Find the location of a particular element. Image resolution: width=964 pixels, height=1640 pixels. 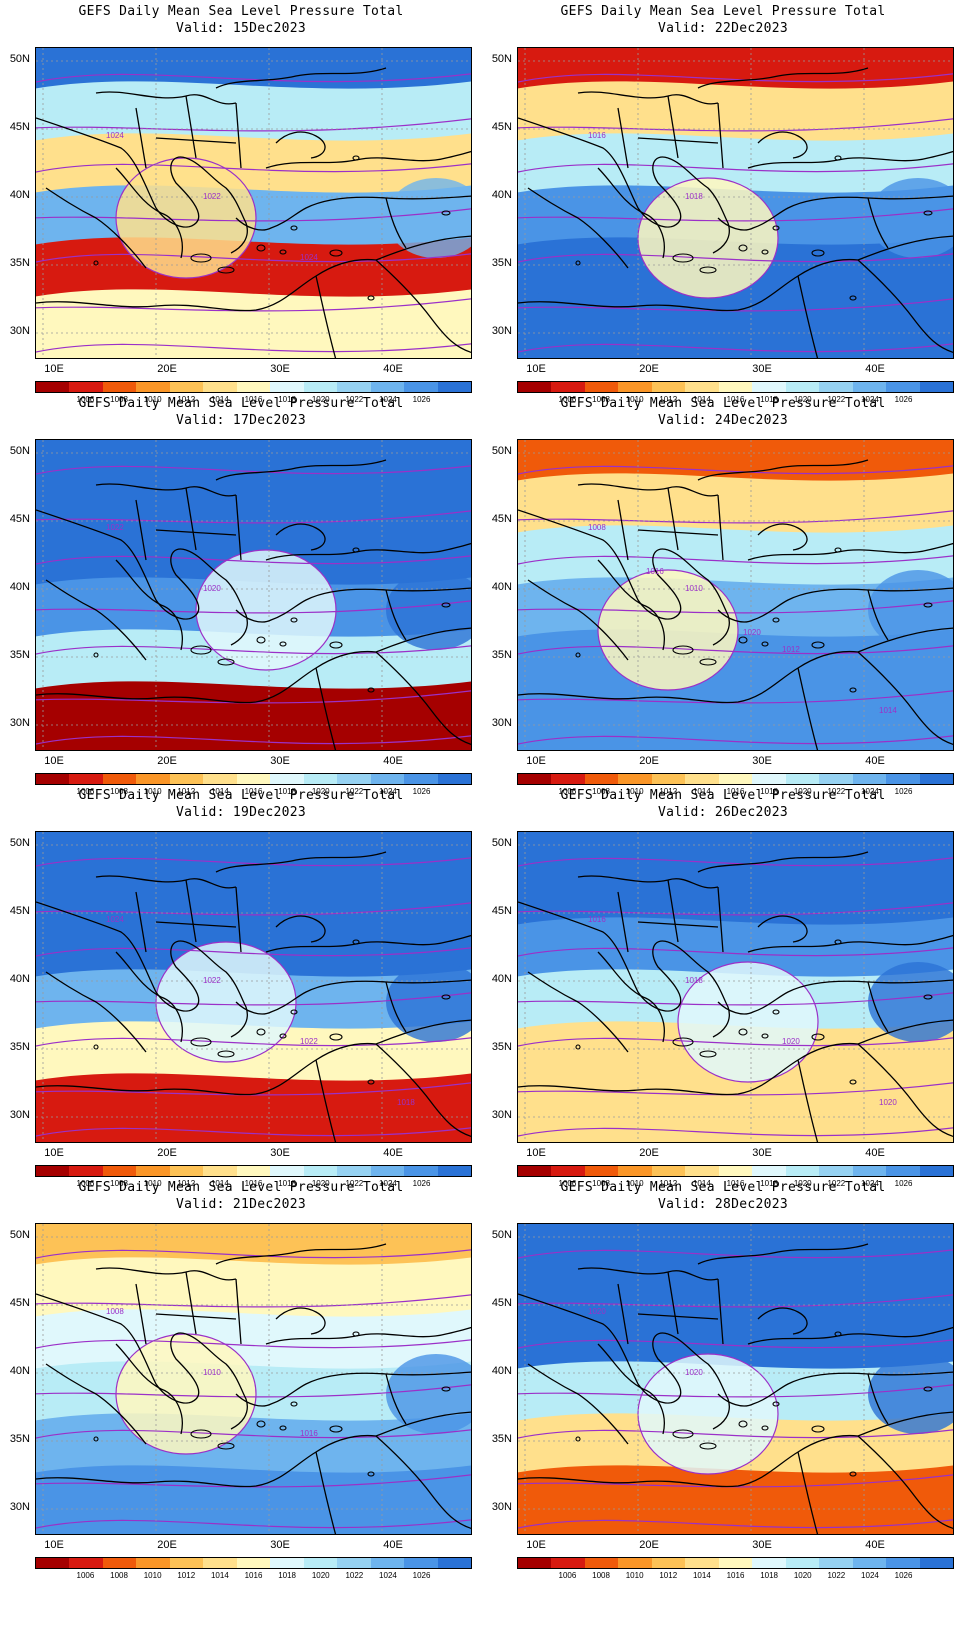

colorbar-label: 1018 is located at coordinates (769, 399).